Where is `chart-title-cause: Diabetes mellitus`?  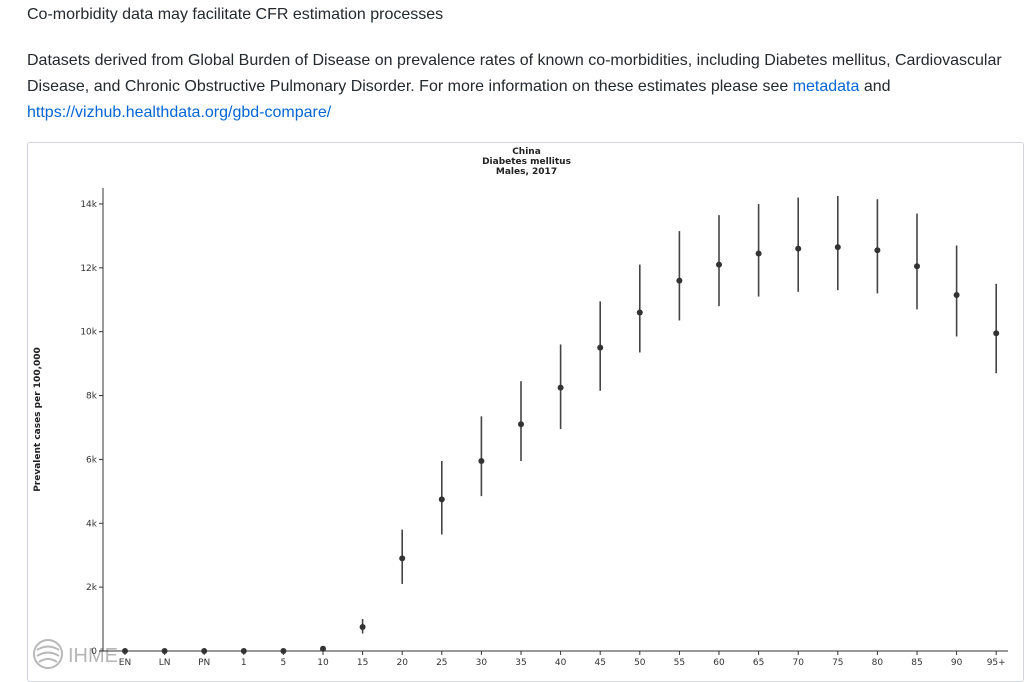
chart-title-cause: Diabetes mellitus is located at coordinates (526, 162).